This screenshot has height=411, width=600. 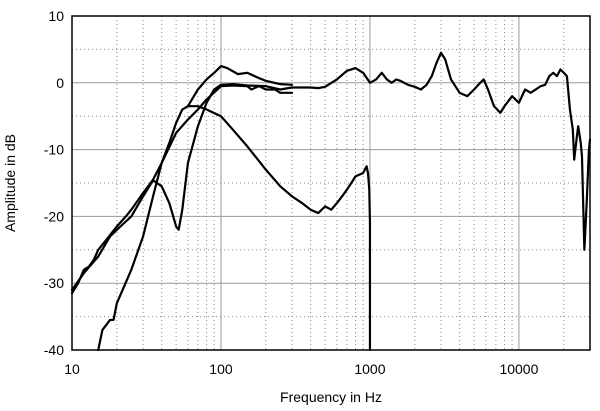 I want to click on y-tick-label: 10, so click(x=56, y=16).